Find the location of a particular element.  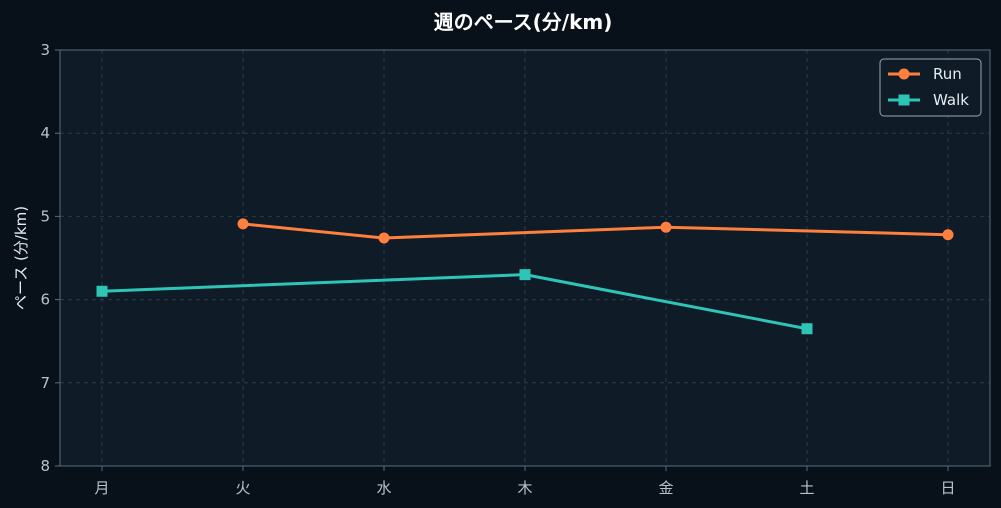

y-axis-label: ペース (分/km) is located at coordinates (21, 258).